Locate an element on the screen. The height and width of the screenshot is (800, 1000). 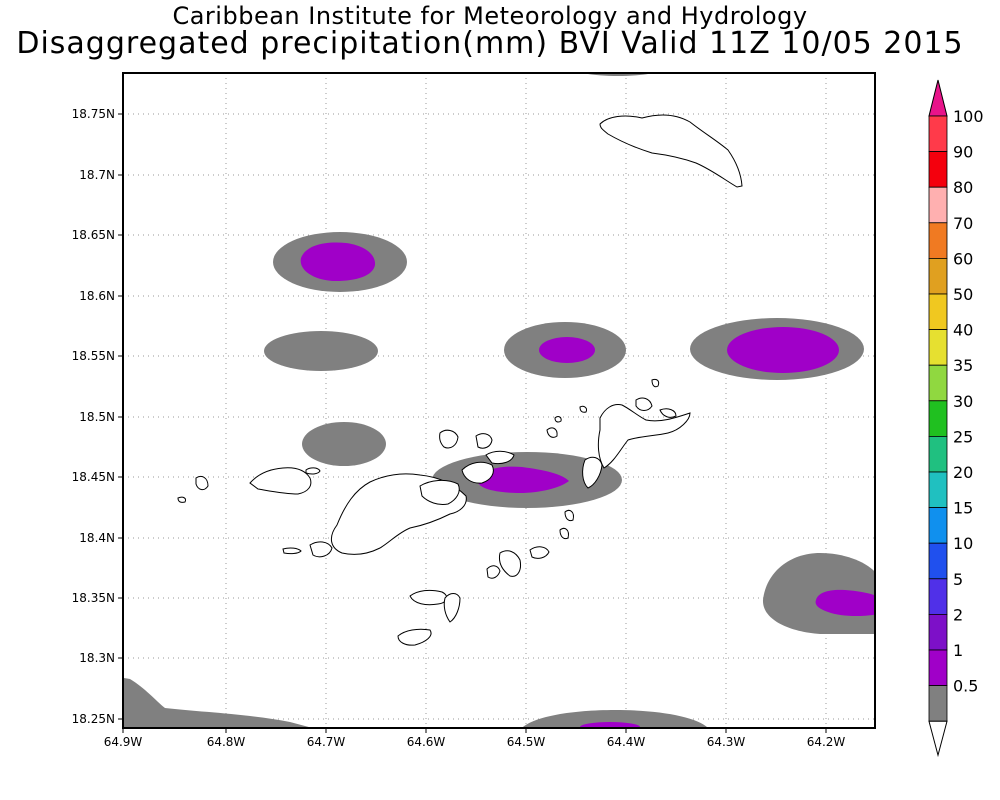
island-frenchmans-cay is located at coordinates (292, 551).